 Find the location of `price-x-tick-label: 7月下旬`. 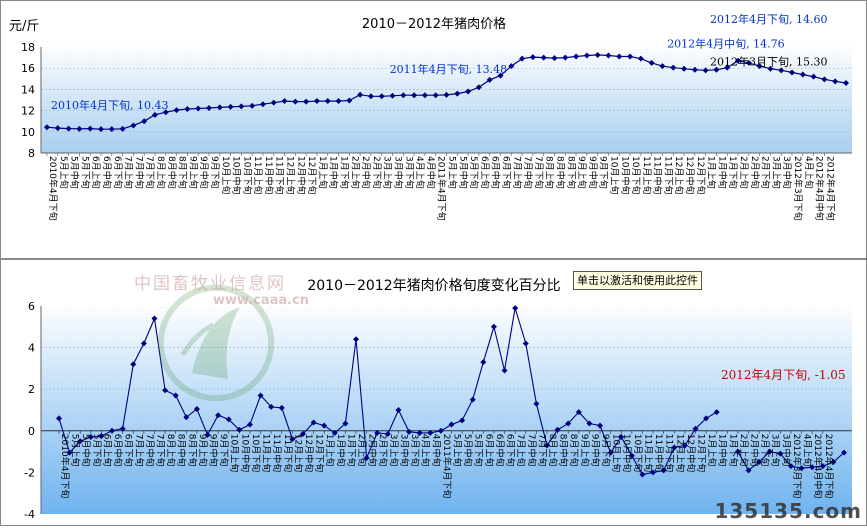

price-x-tick-label: 7月下旬 is located at coordinates (150, 172).